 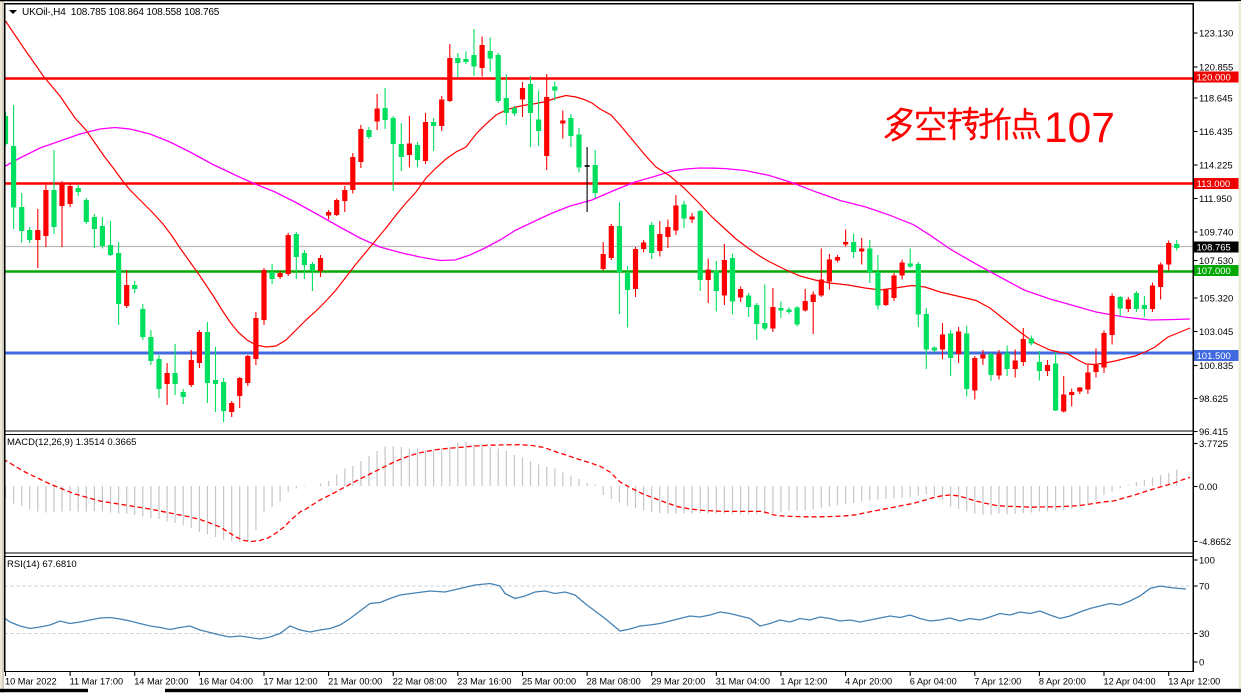 I want to click on svg-text: RSI(14) 67.6810, so click(x=42, y=564).